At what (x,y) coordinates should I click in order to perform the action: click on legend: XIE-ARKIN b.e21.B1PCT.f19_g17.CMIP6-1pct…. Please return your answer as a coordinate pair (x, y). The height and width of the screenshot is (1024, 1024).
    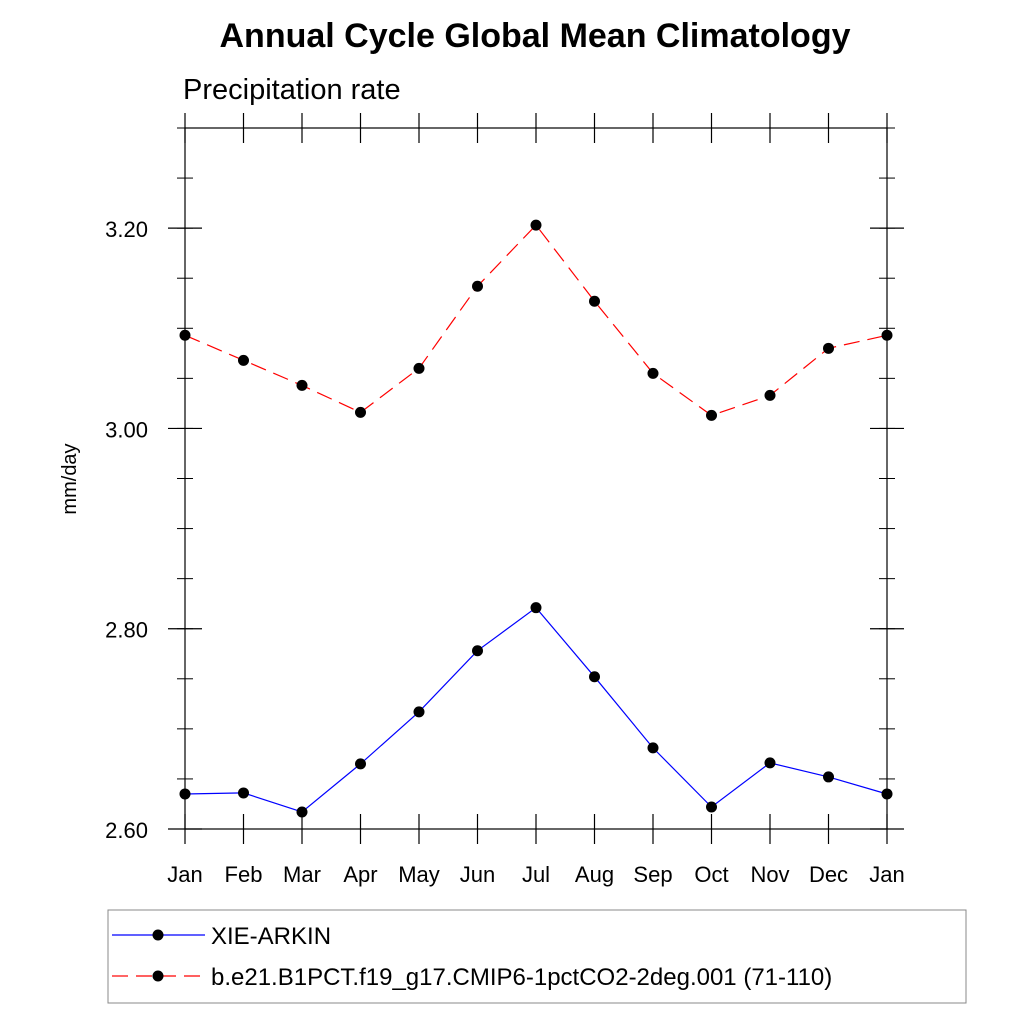
    Looking at the image, I should click on (537, 956).